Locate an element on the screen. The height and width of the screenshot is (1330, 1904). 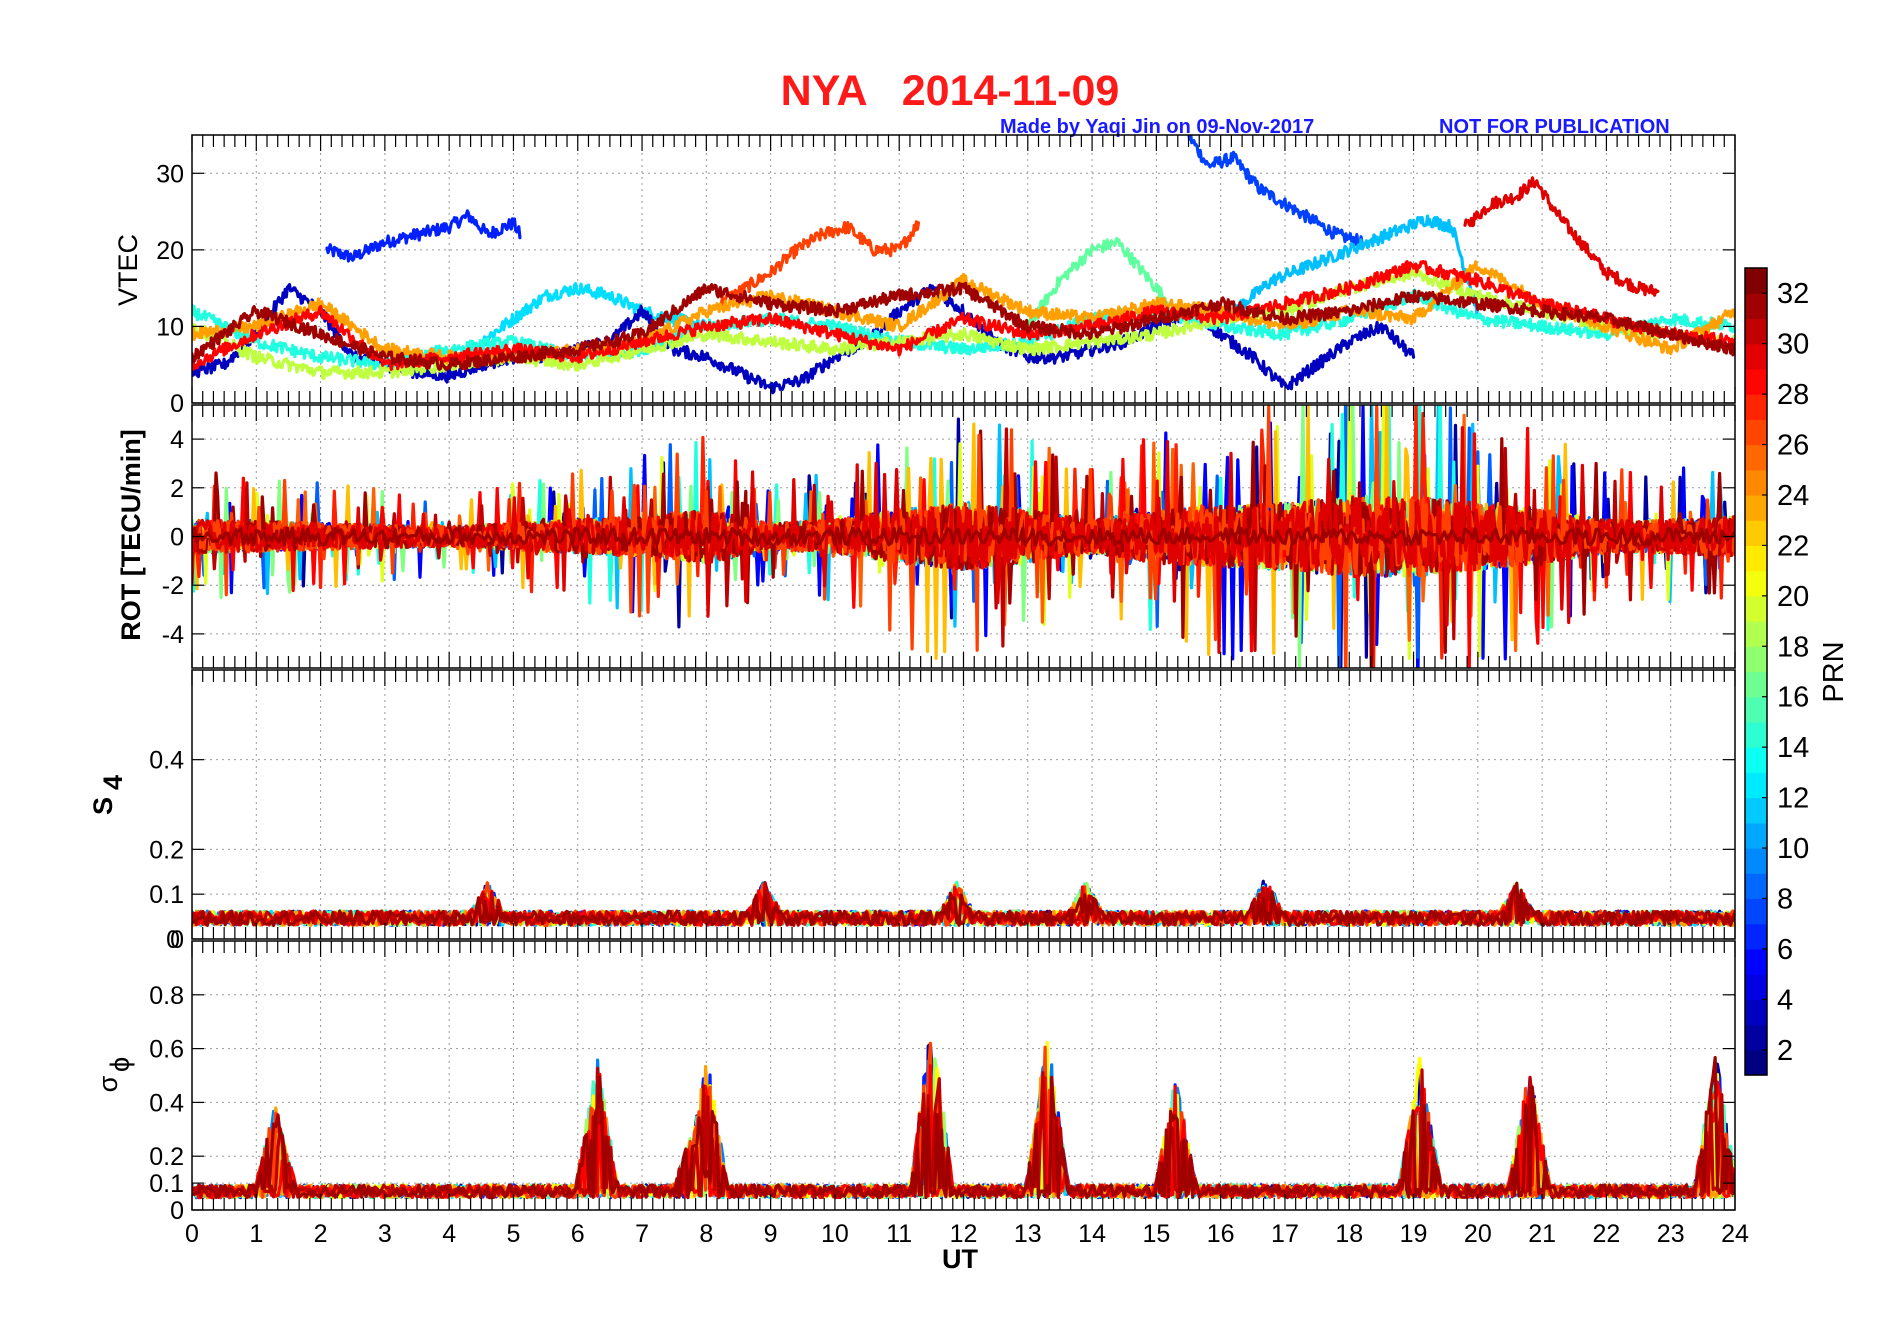
colorbar-tick-label: 26 is located at coordinates (1793, 446).